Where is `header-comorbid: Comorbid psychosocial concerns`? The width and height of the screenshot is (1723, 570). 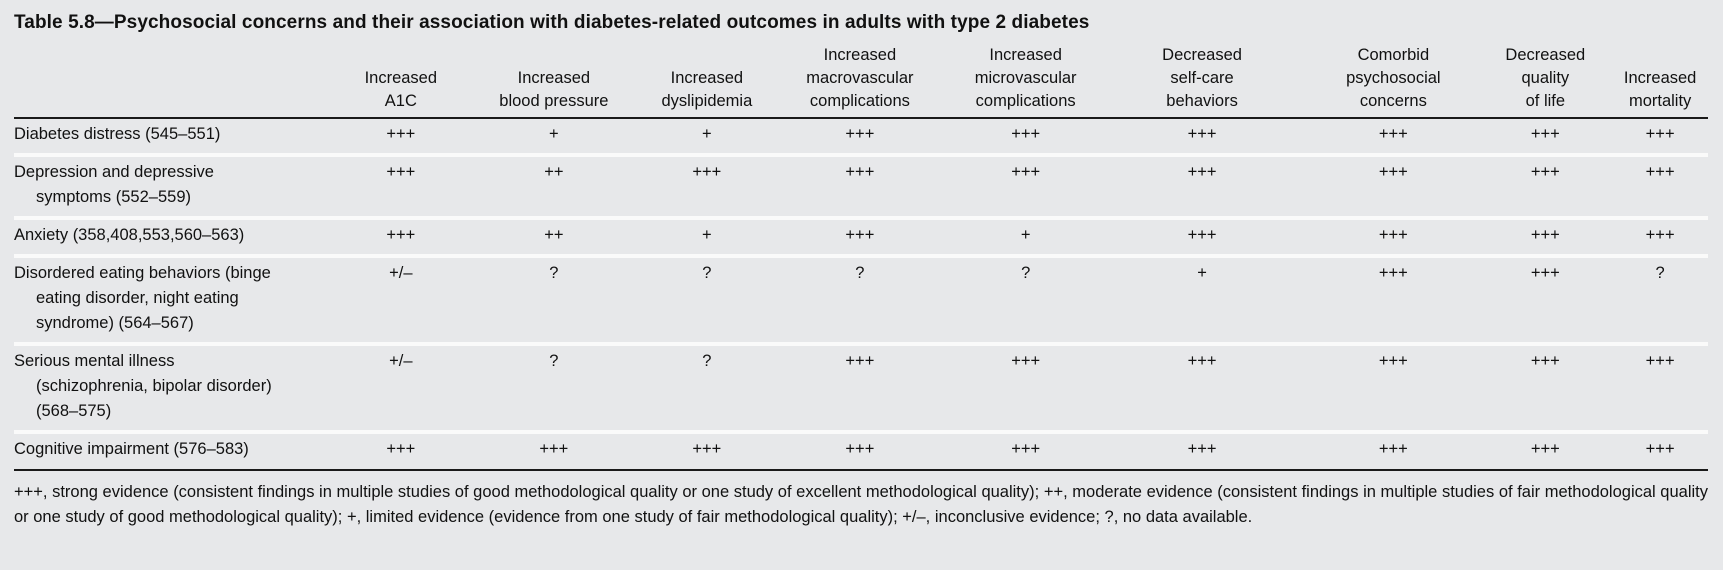
header-comorbid: Comorbid psychosocial concerns is located at coordinates (1393, 81).